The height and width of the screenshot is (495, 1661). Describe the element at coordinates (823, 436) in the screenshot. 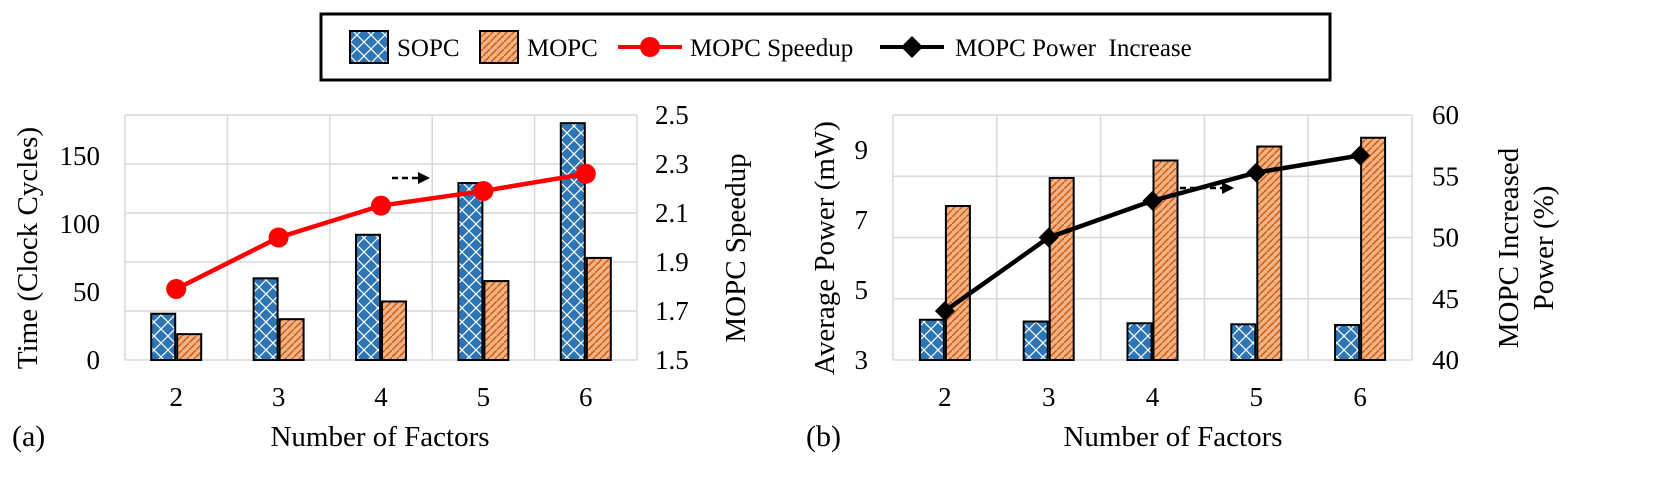

I see `panel-b-label: (b)` at that location.